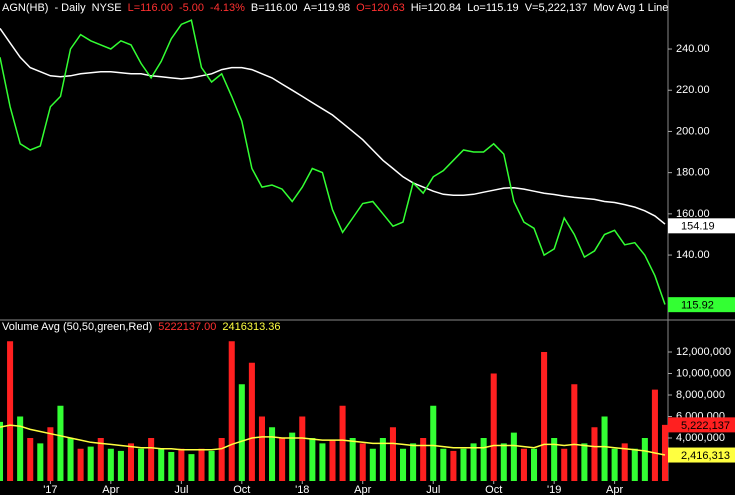 The image size is (735, 495). Describe the element at coordinates (251, 327) in the screenshot. I see `legend-item: 2416313.36` at that location.